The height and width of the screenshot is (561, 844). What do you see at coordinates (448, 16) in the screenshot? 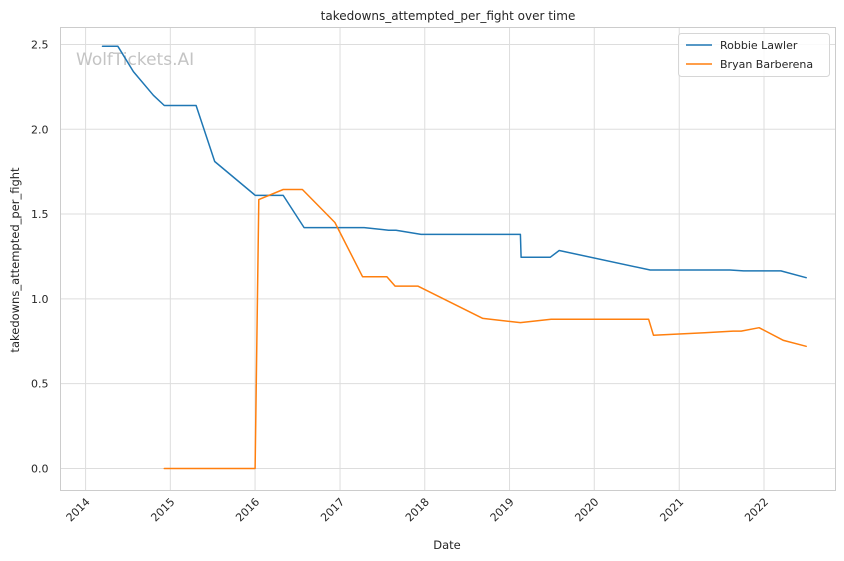
I see `chart-title: takedowns_attempted_per_fight over time` at bounding box center [448, 16].